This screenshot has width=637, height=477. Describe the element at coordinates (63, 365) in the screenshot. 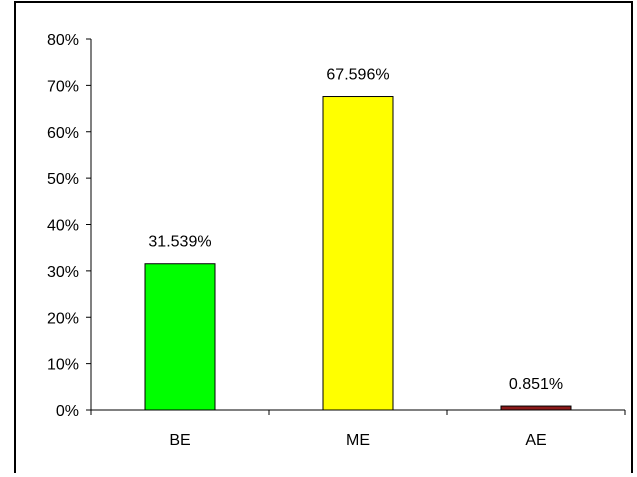

I see `y-tick-label: 10%` at that location.